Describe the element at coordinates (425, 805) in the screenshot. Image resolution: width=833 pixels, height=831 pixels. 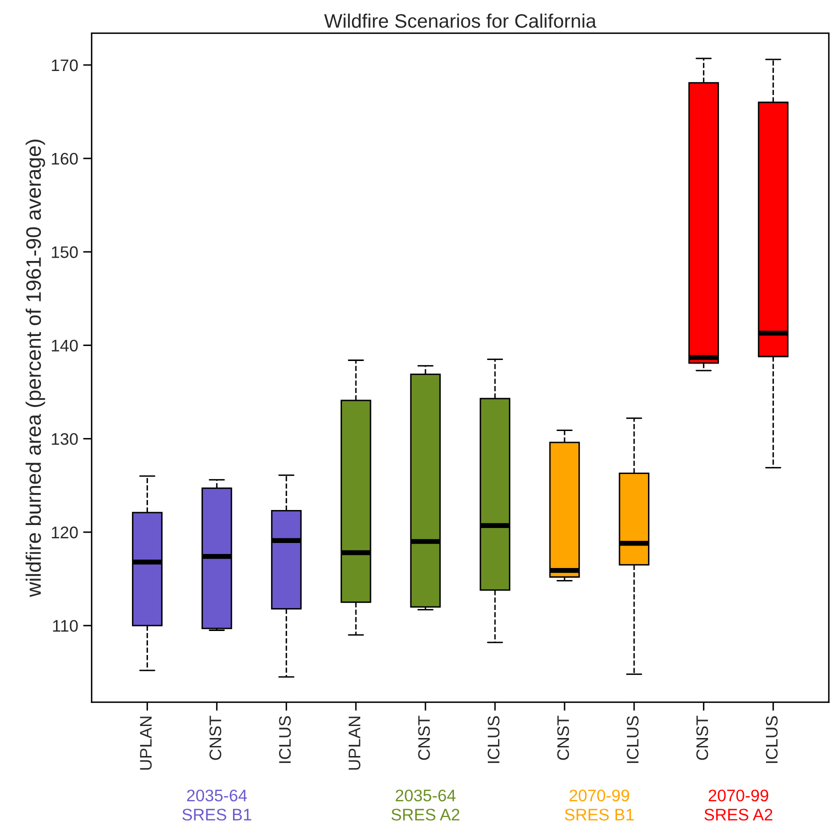
I see `text: 2035-64 SRES A2` at that location.